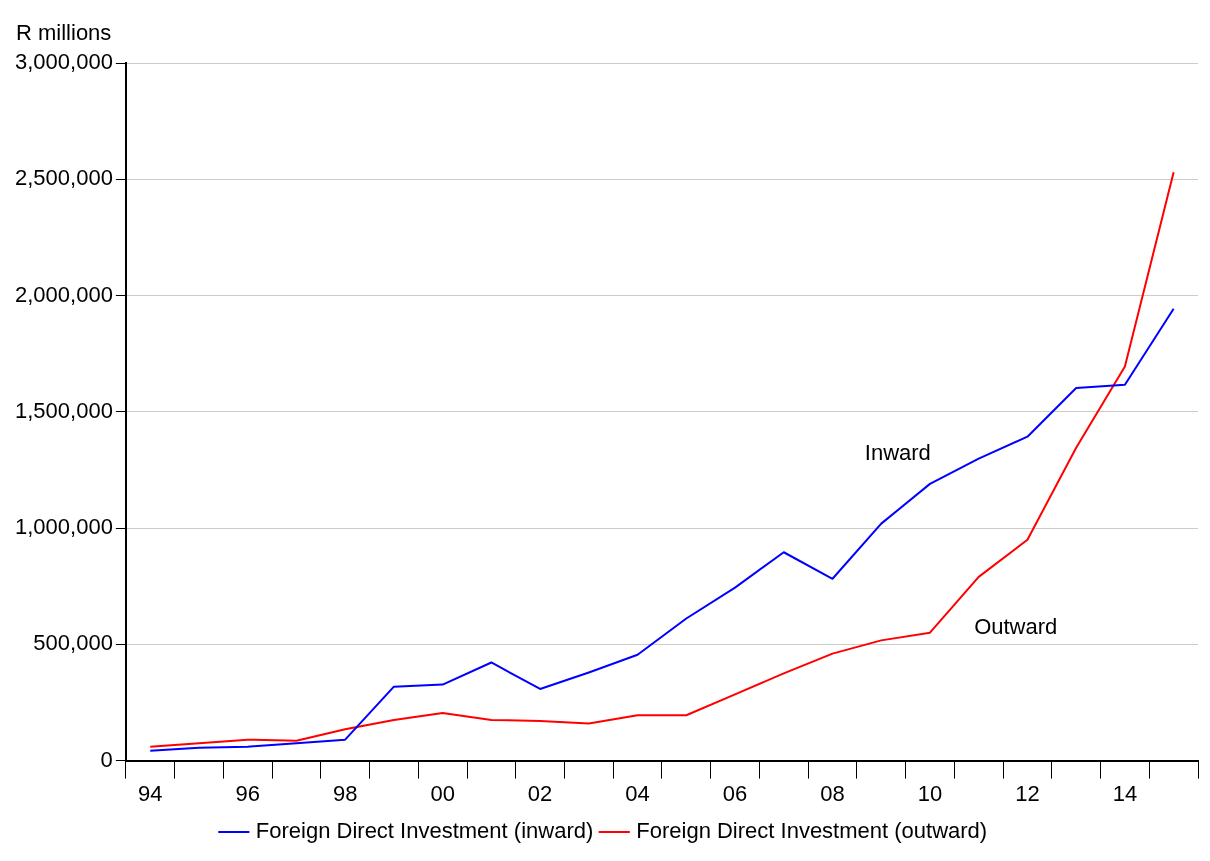 The height and width of the screenshot is (861, 1210). Describe the element at coordinates (832, 793) in the screenshot. I see `x-tick-label: 08` at that location.